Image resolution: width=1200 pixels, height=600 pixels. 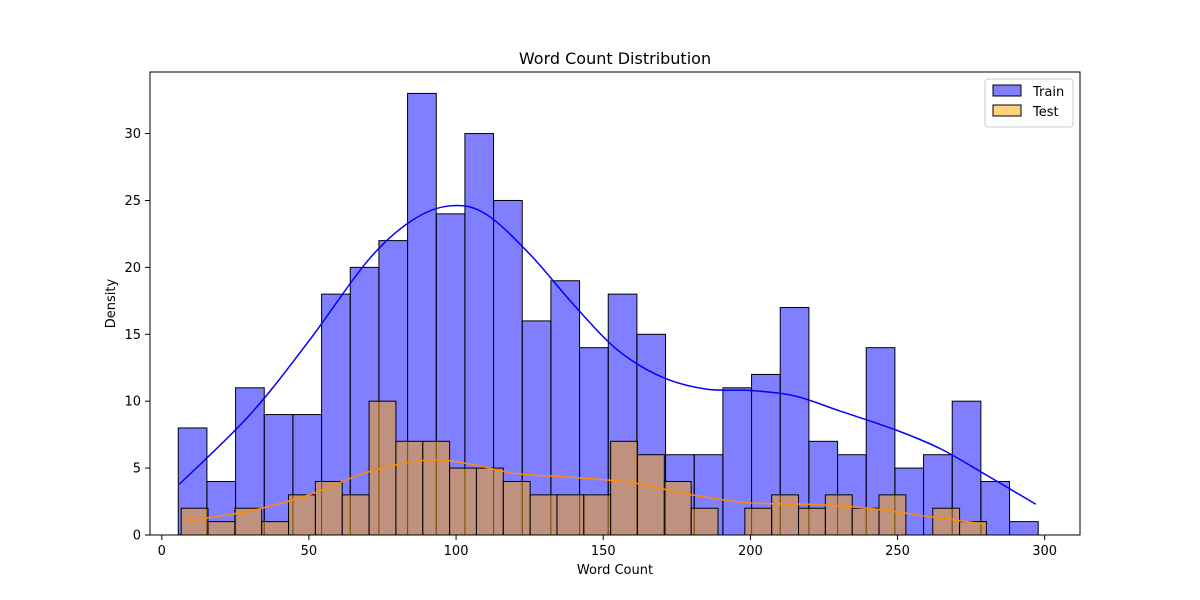 I want to click on y-axis-ticks: 0 5 10 15 20 25 30, so click(x=137, y=335).